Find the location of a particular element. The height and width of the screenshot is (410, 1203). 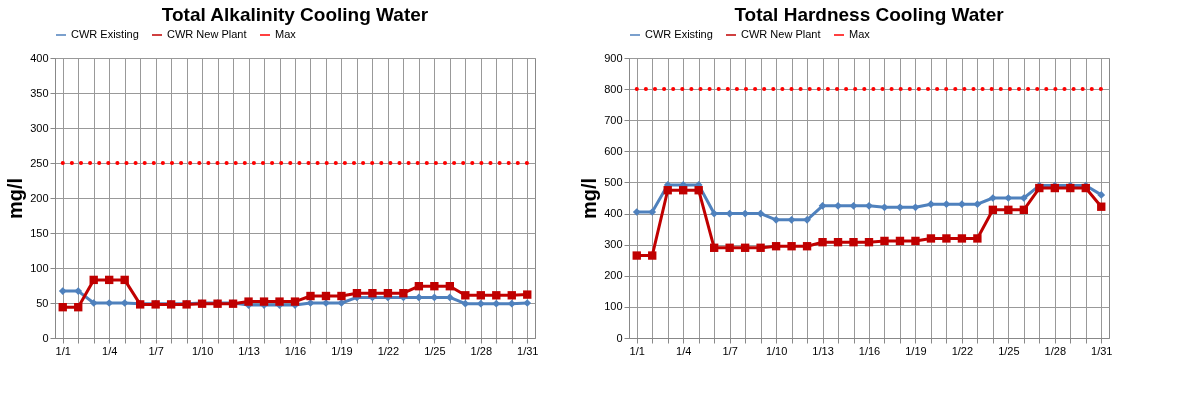

y-tick-label: 100 is located at coordinates (39, 267).